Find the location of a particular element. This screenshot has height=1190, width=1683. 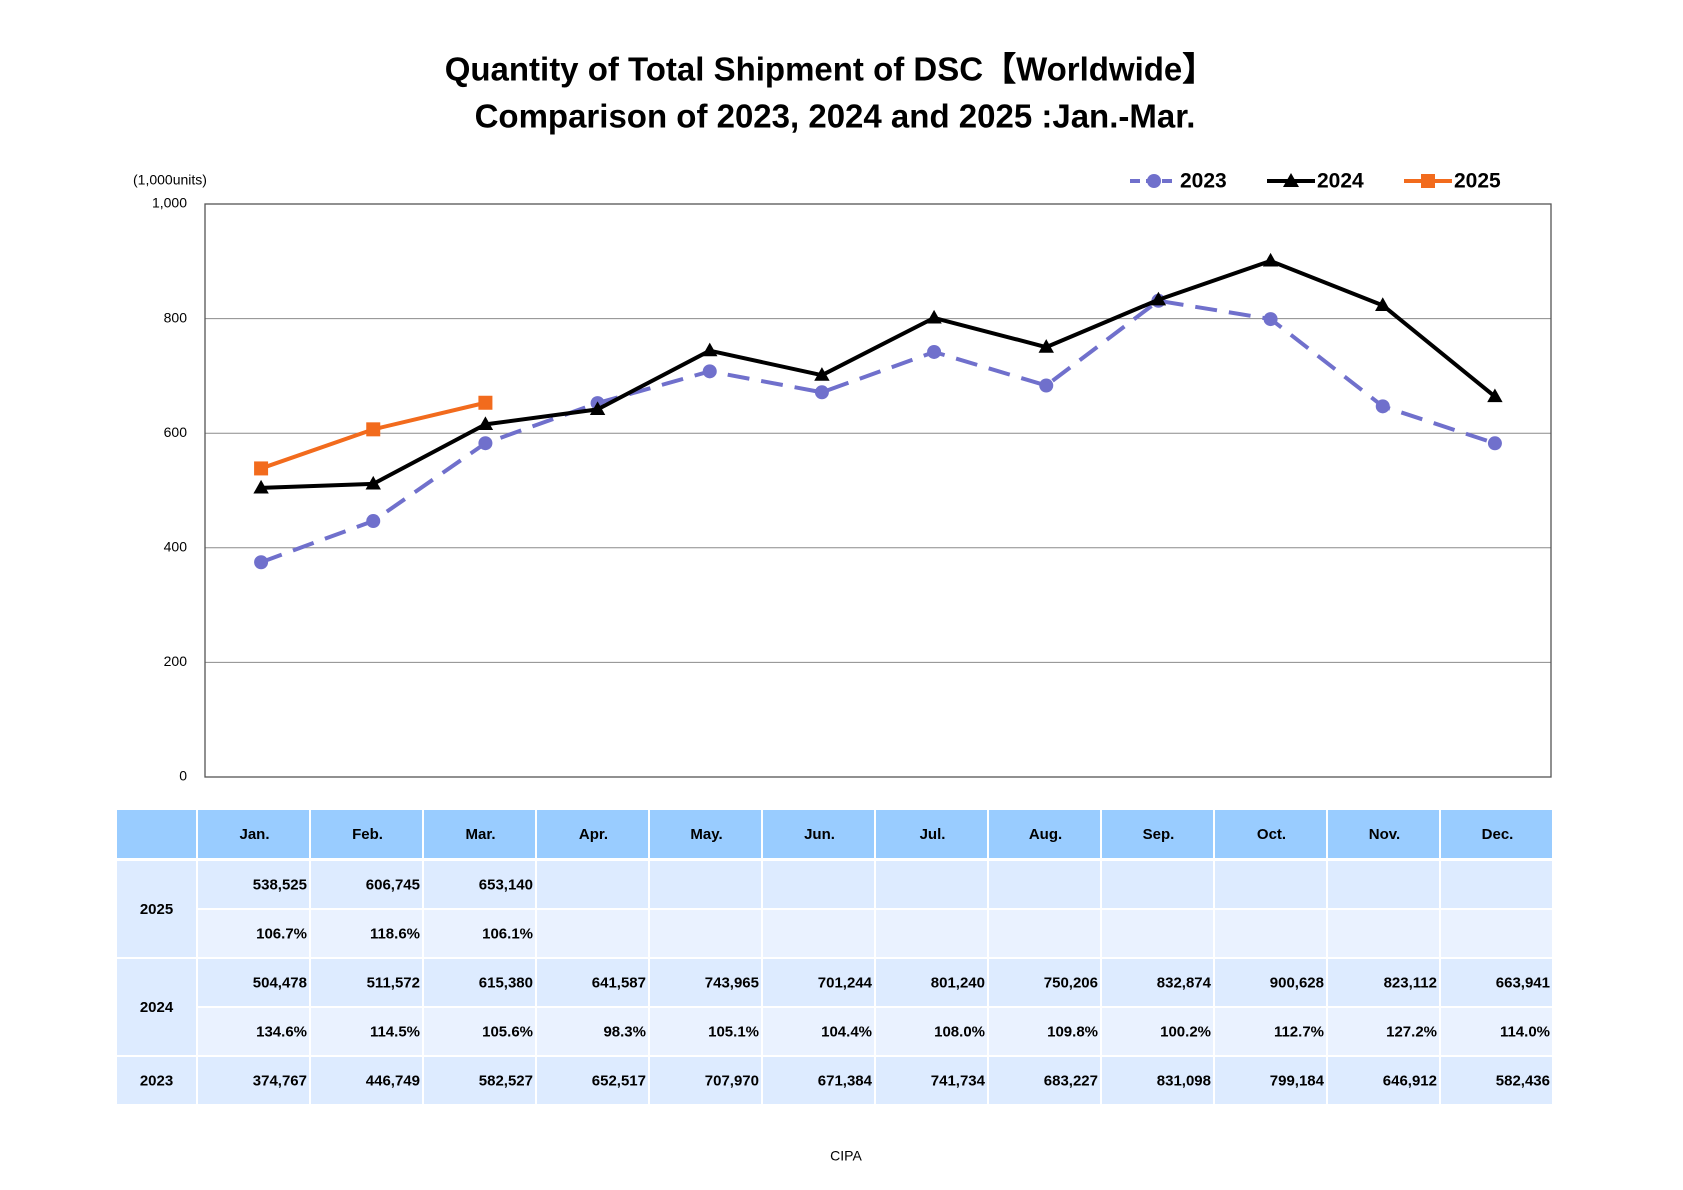

table-row-label: 2023 is located at coordinates (156, 1080).